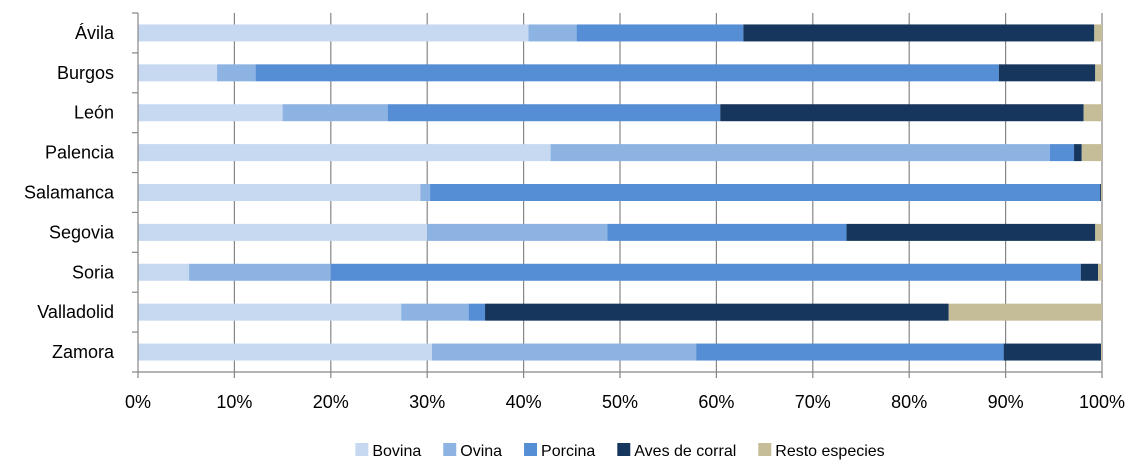 This screenshot has width=1134, height=465. What do you see at coordinates (717, 312) in the screenshot?
I see `bar-valladolid-aves-de-corral` at bounding box center [717, 312].